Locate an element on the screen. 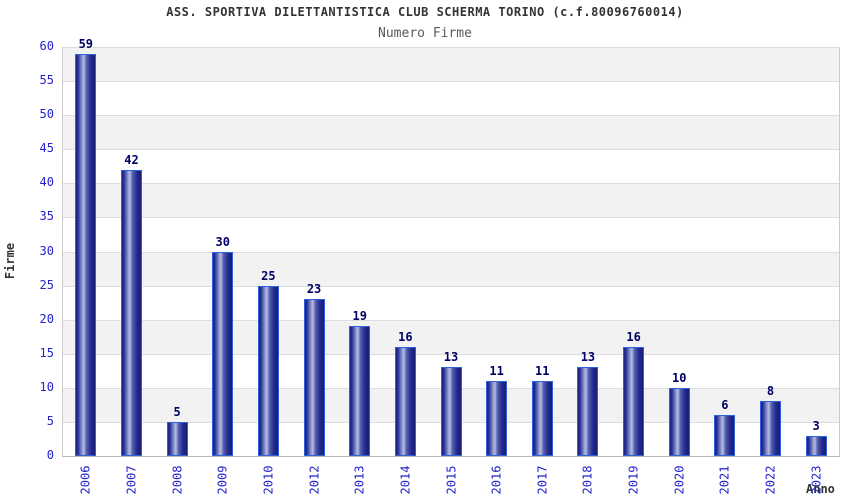 Image resolution: width=850 pixels, height=500 pixels. y-tick-label: 60 is located at coordinates (46, 46).